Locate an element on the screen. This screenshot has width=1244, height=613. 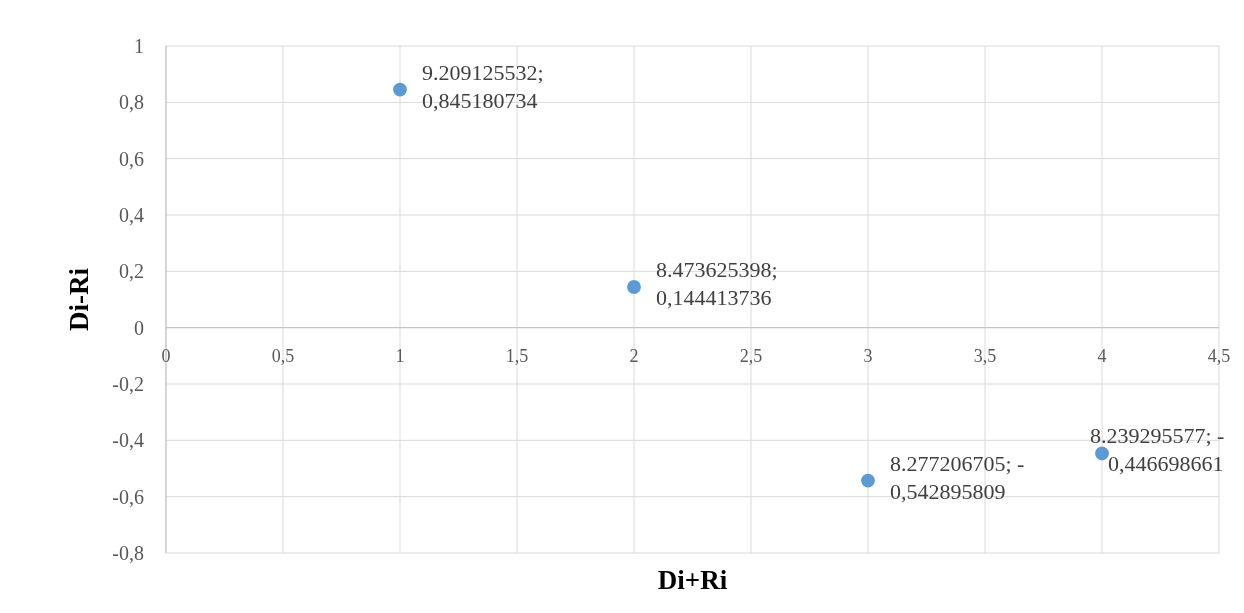
x-tick-label: 3 is located at coordinates (868, 355).